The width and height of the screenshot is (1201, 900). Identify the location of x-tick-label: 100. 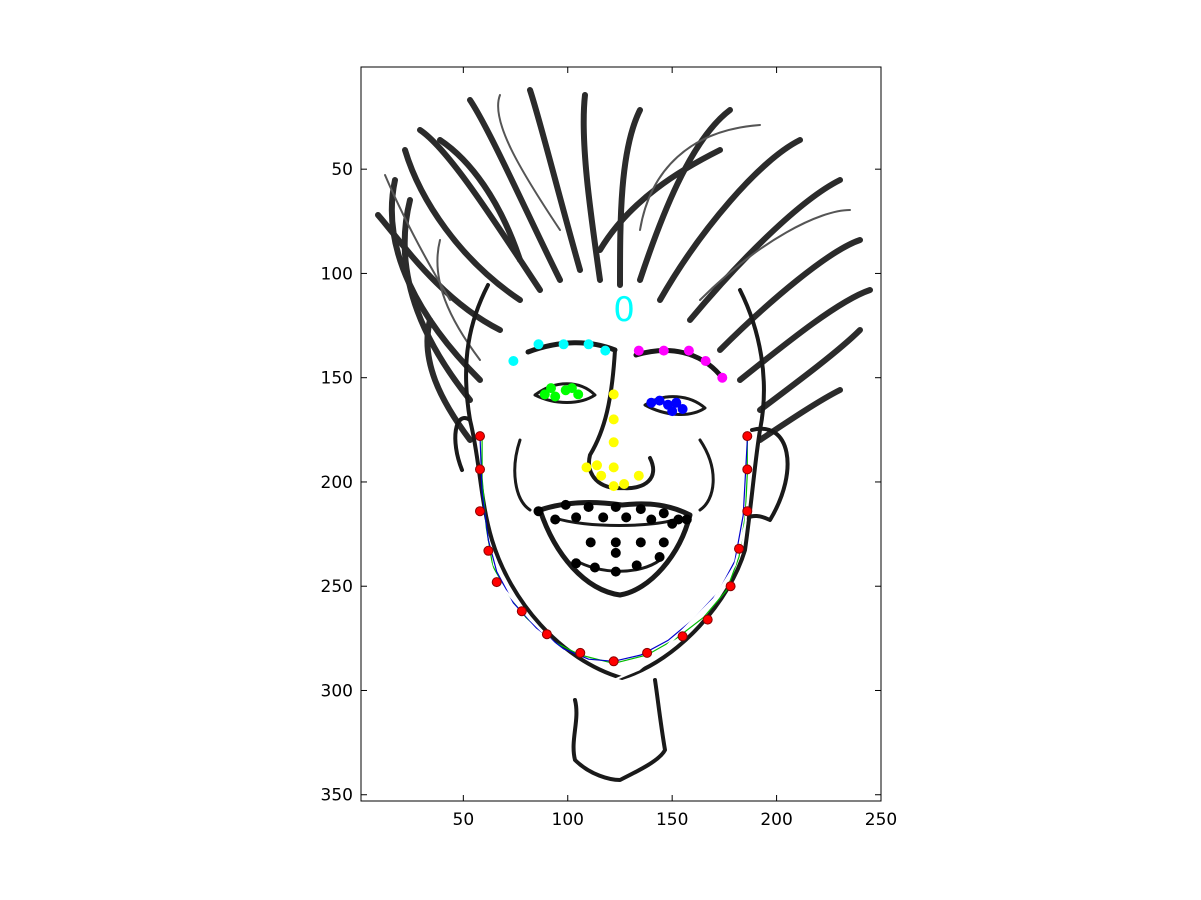
(568, 820).